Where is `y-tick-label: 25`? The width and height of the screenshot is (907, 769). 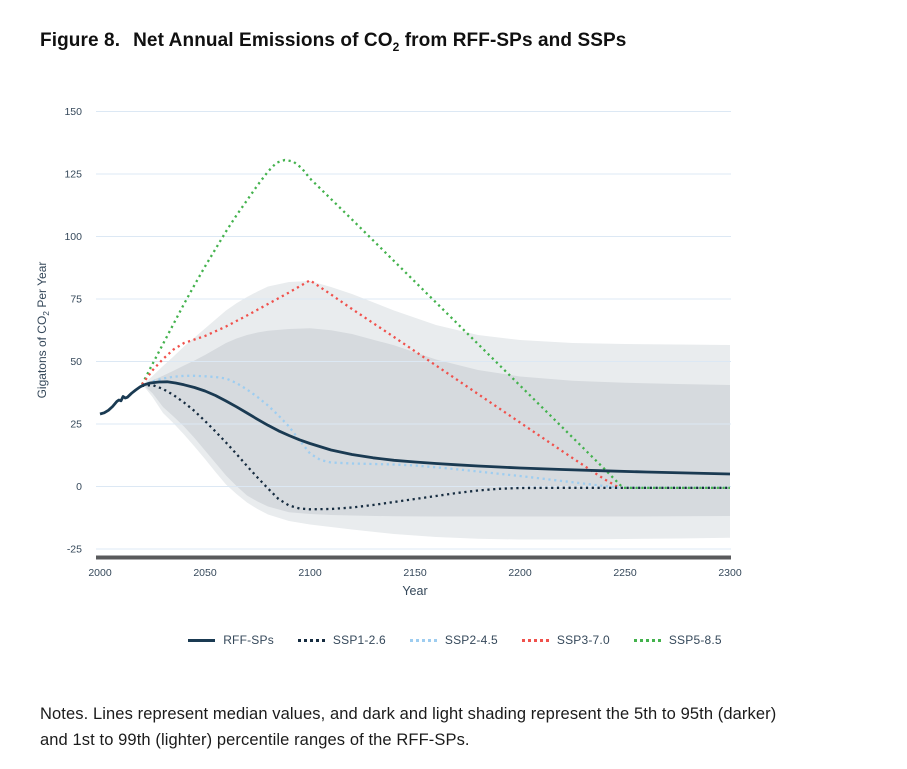
y-tick-label: 25 is located at coordinates (76, 425).